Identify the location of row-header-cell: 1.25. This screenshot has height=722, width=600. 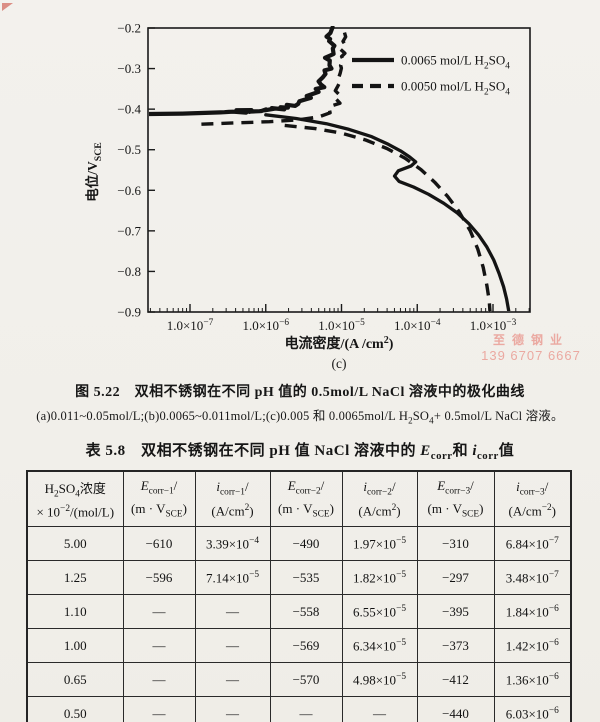
(75, 578).